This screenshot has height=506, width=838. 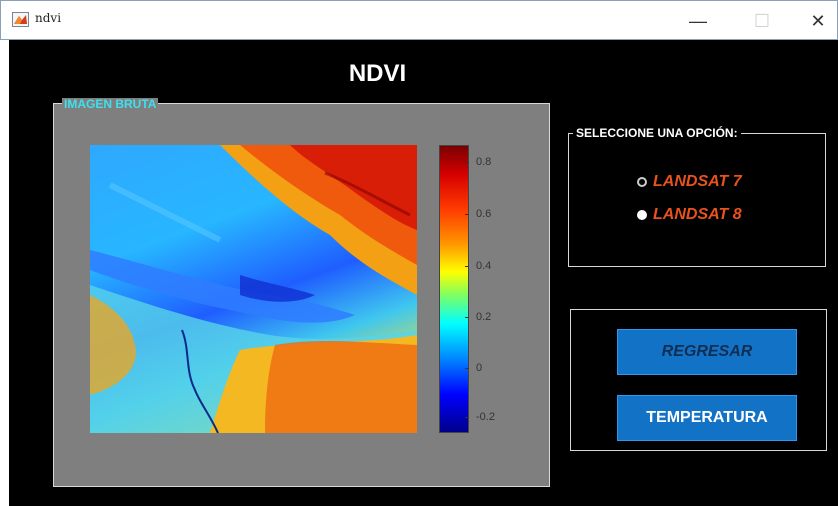 What do you see at coordinates (454, 289) in the screenshot?
I see `ndvi-colorbar` at bounding box center [454, 289].